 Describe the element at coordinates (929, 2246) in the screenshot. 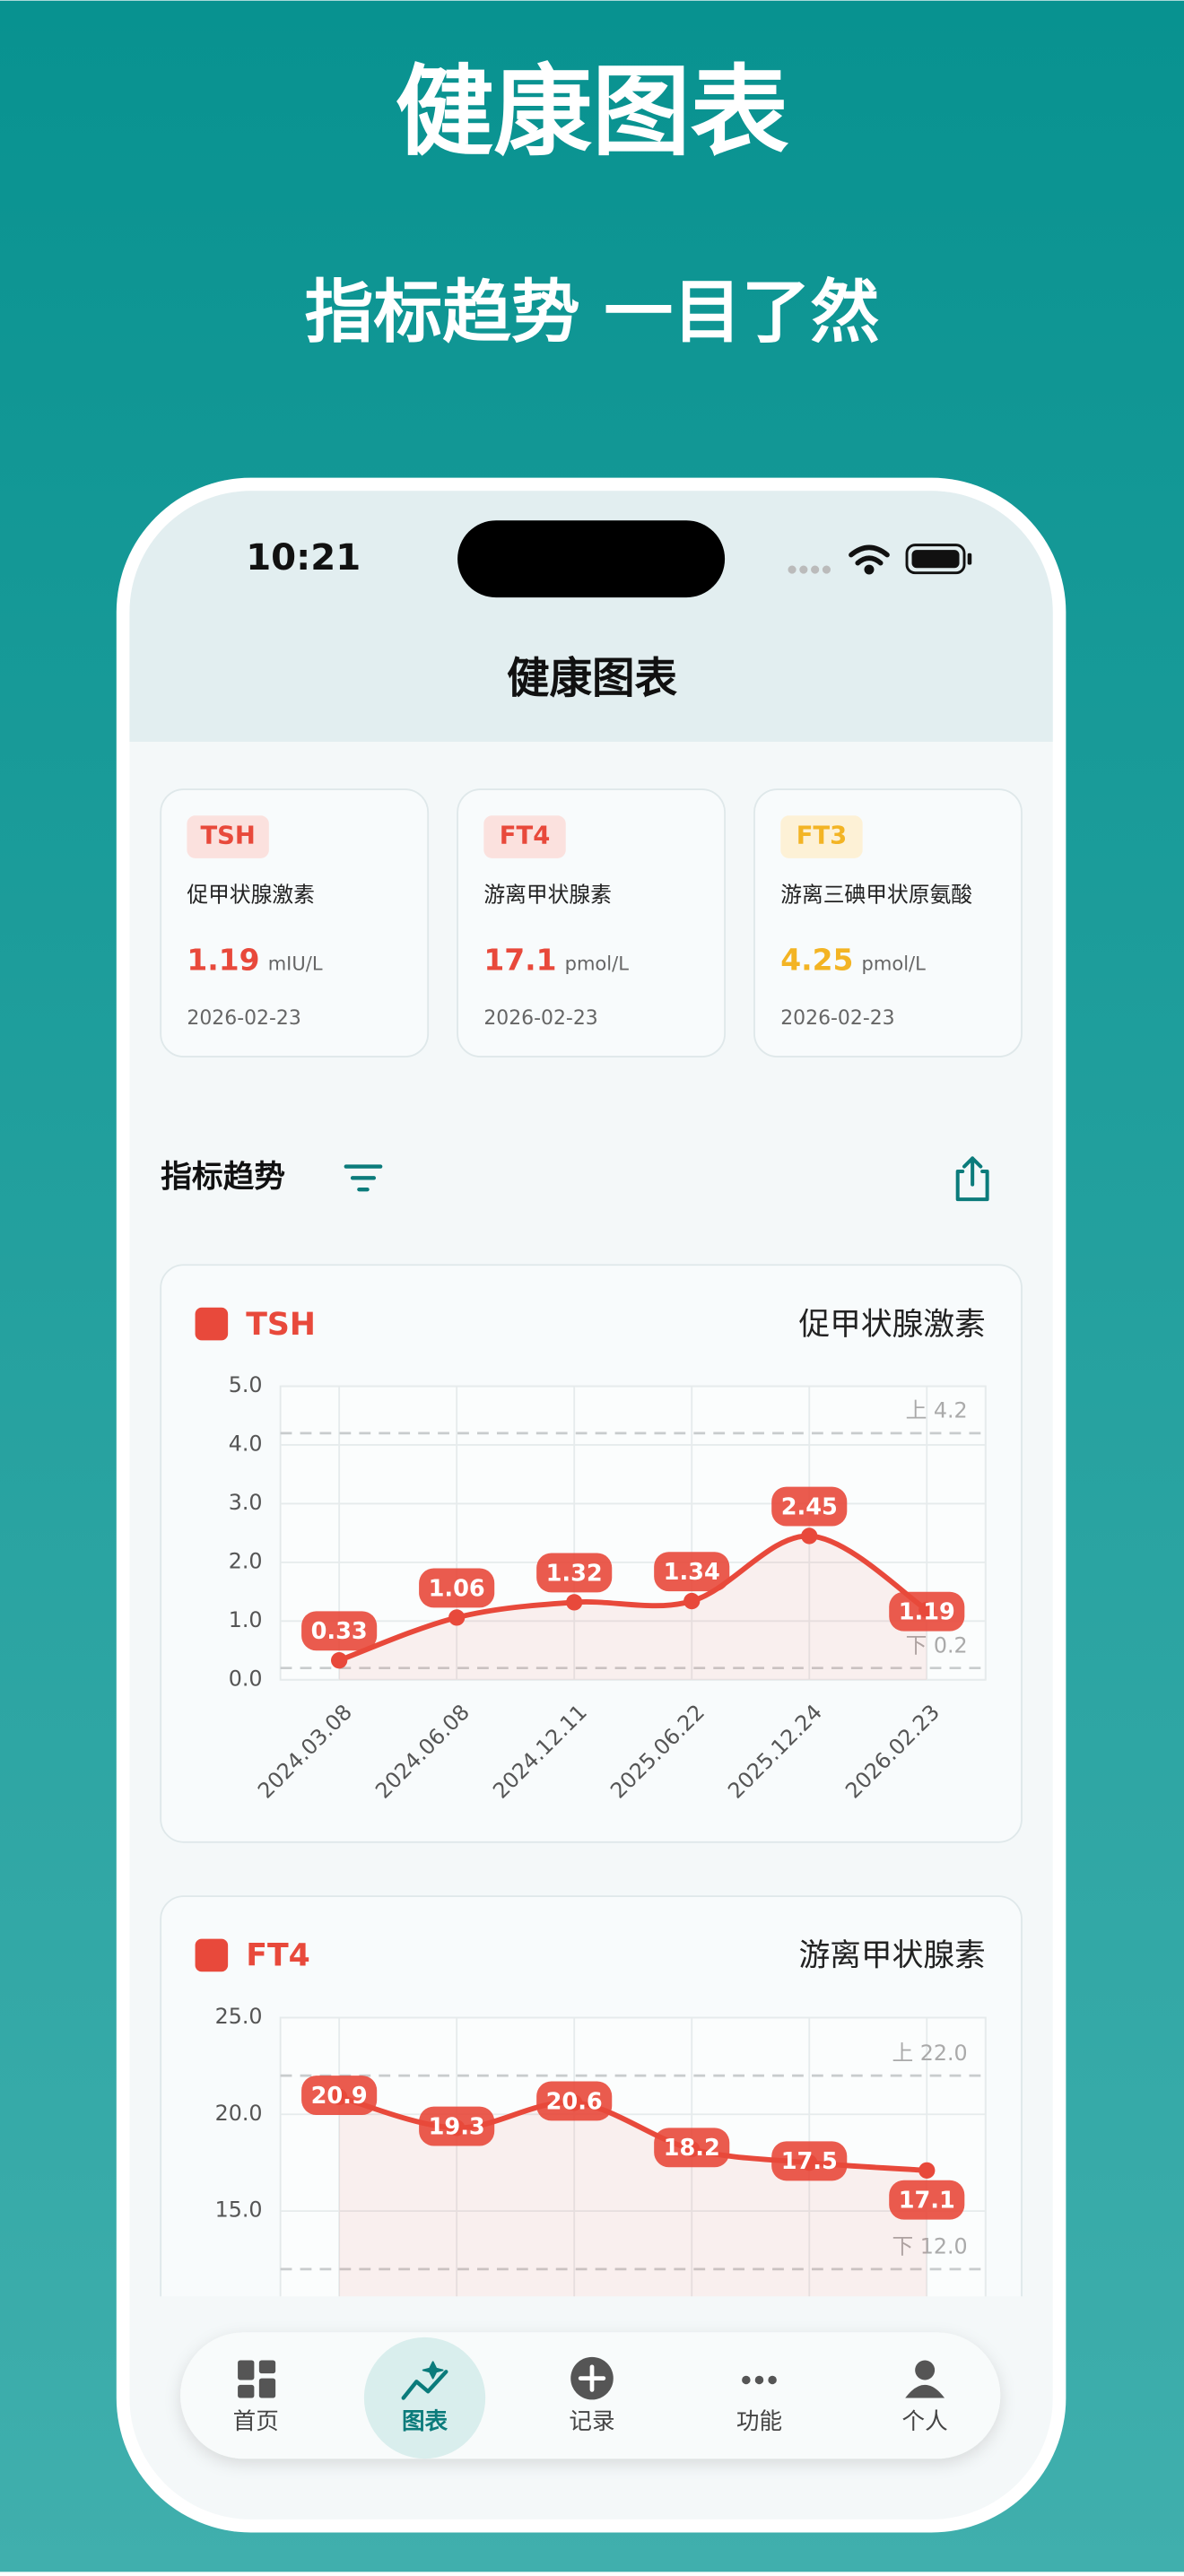

I see `reference-label: 下 12.0` at that location.